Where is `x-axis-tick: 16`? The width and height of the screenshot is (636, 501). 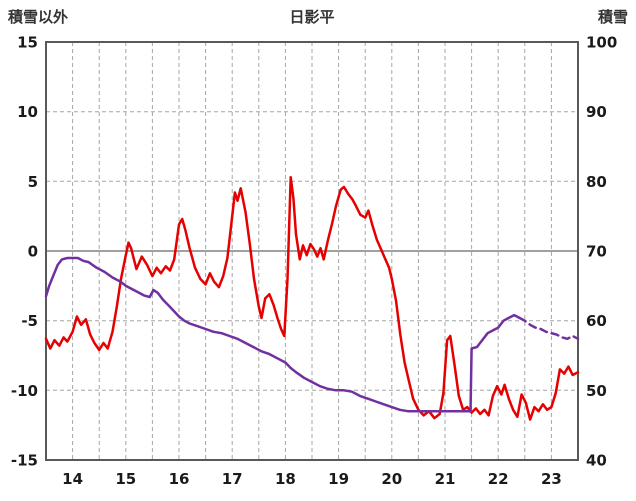
x-axis-tick: 16 is located at coordinates (179, 479).